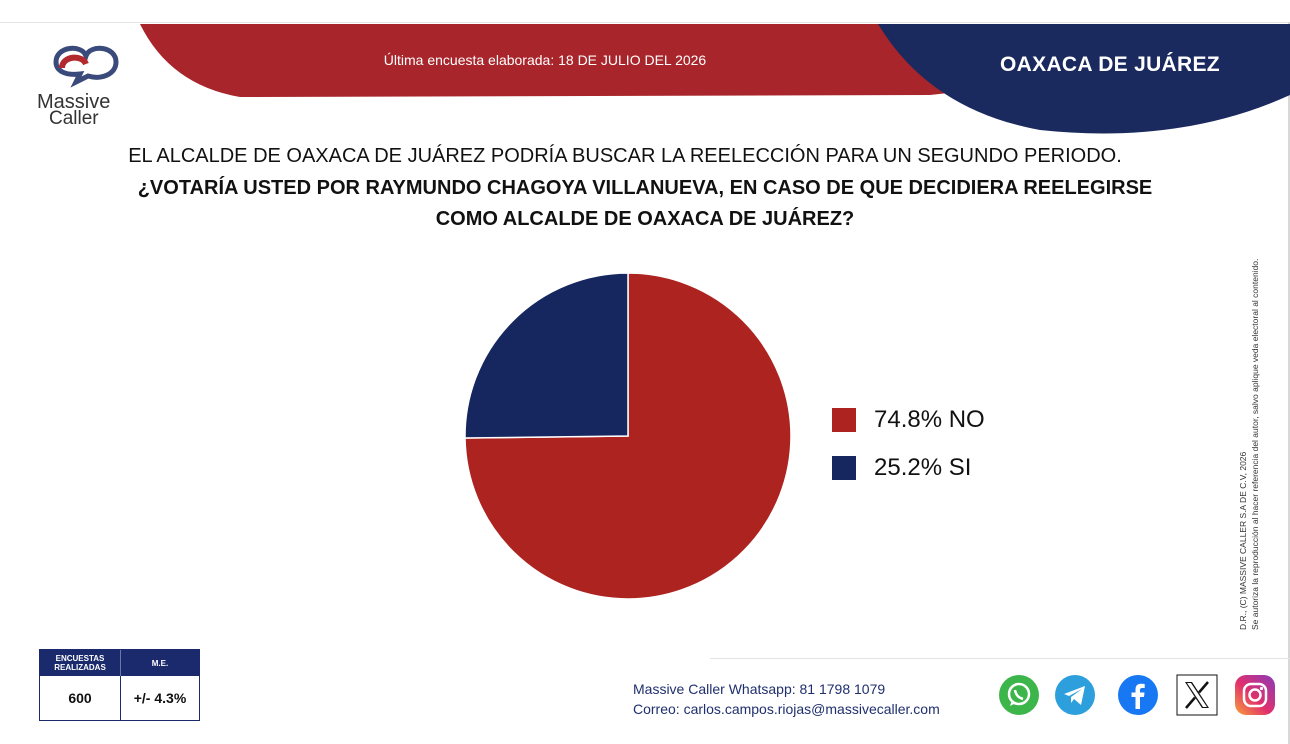 This screenshot has height=744, width=1290. What do you see at coordinates (546, 355) in the screenshot?
I see `pie-slice-si` at bounding box center [546, 355].